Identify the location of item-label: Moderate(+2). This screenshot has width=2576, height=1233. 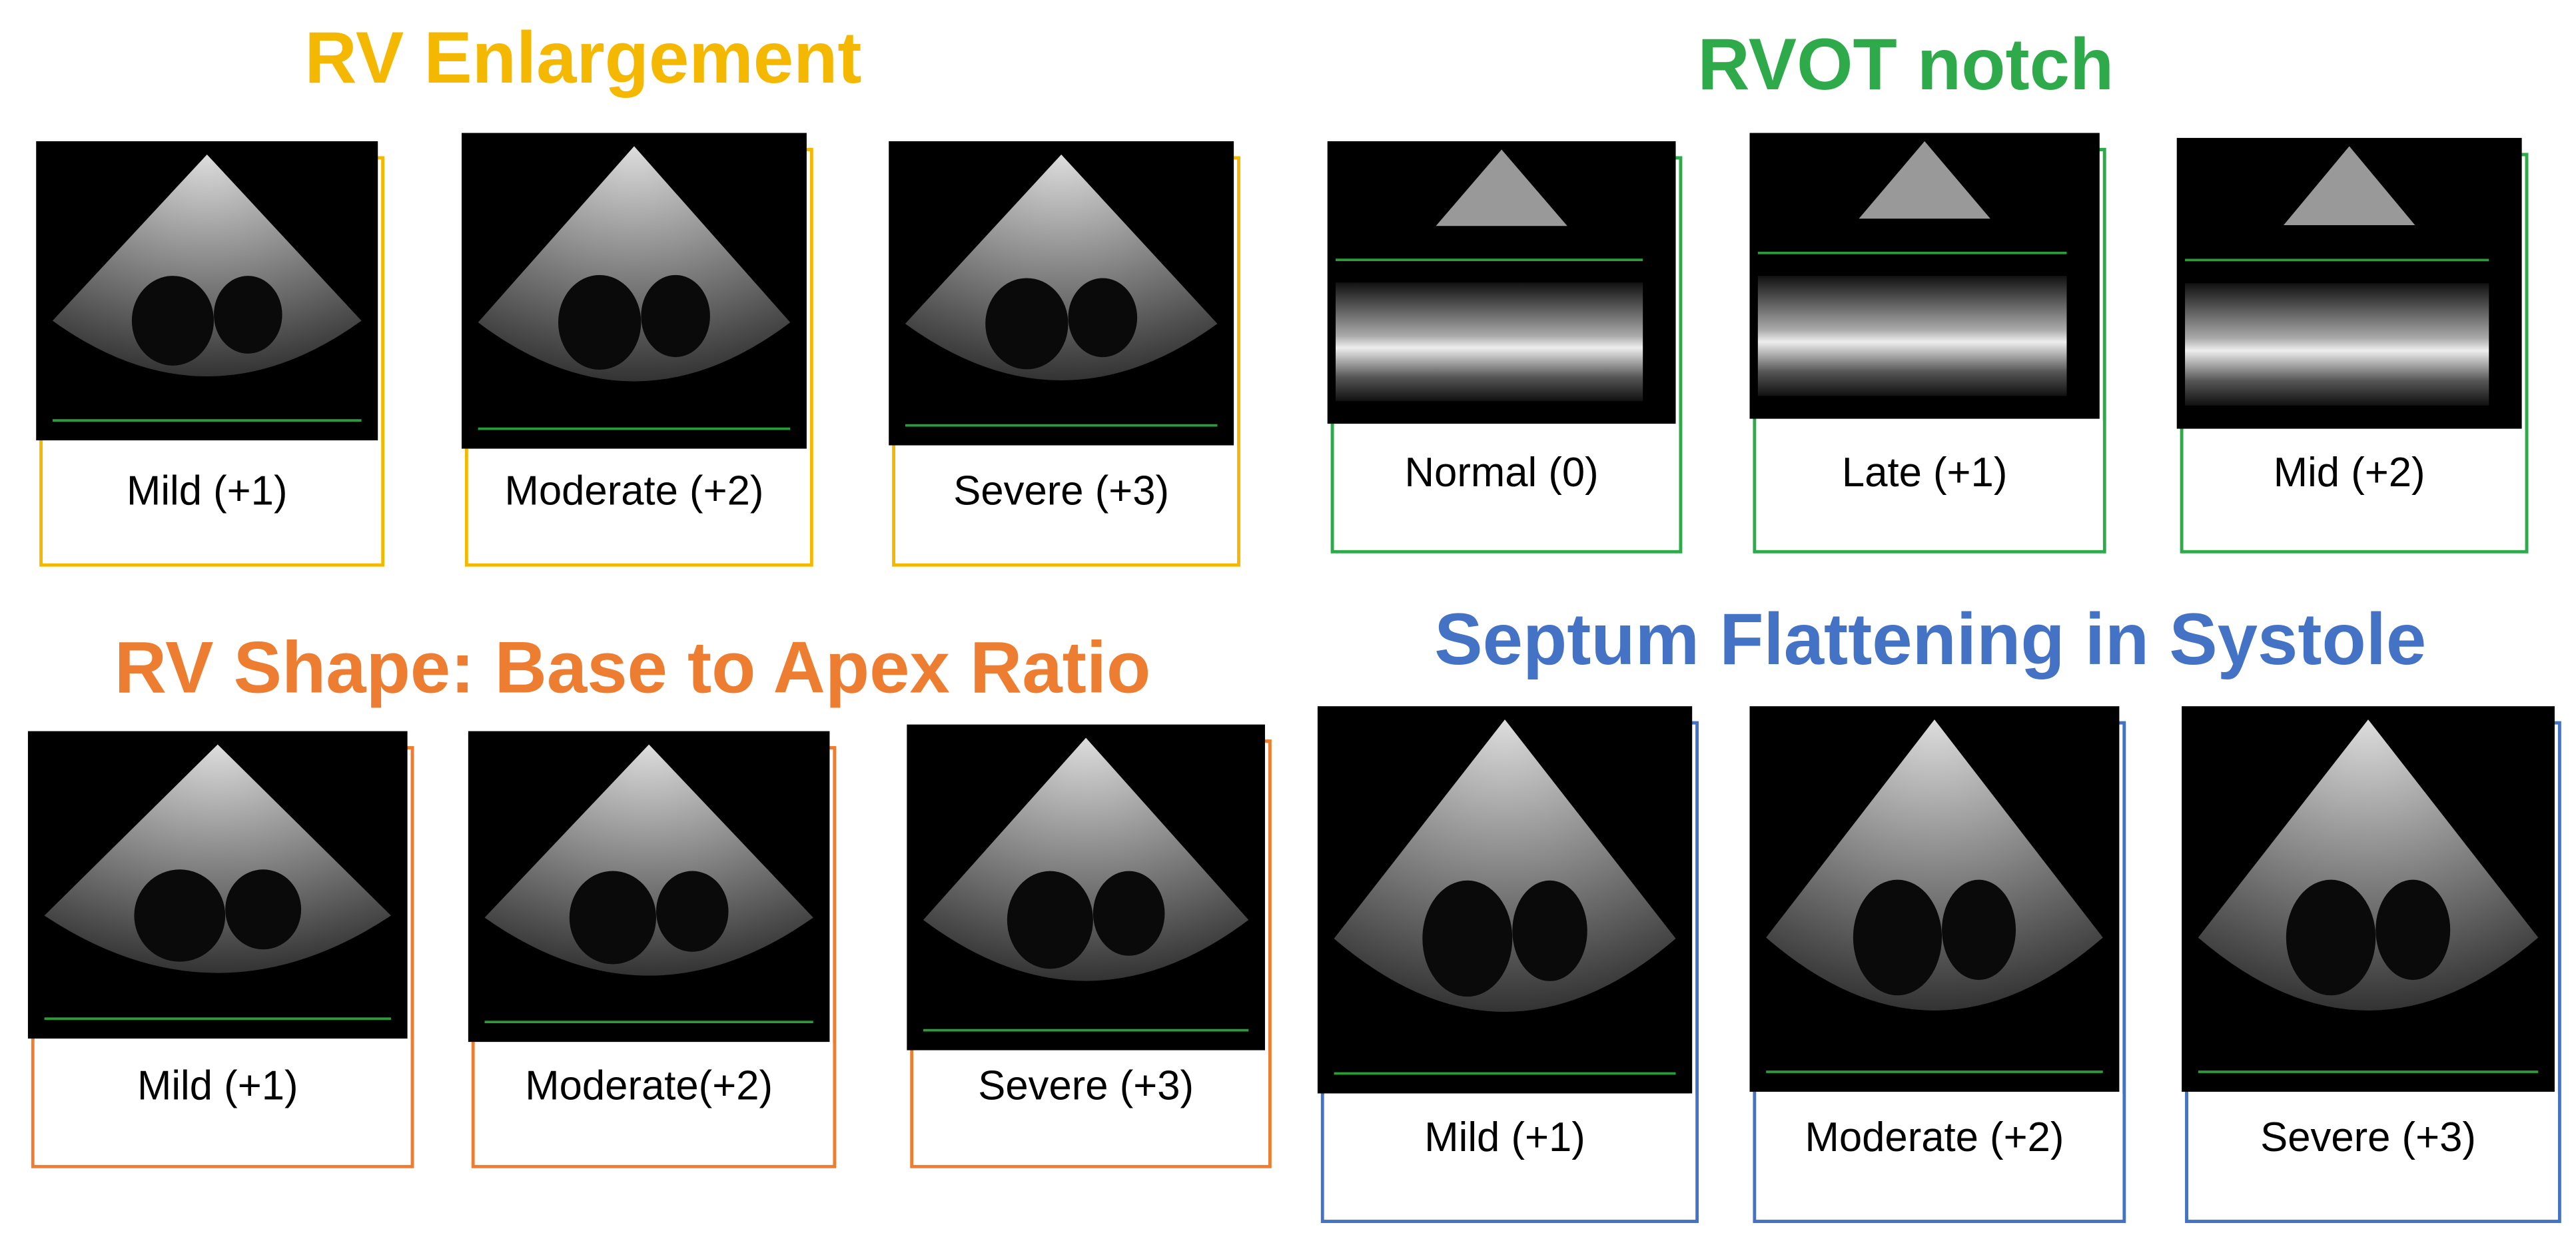
(649, 1085).